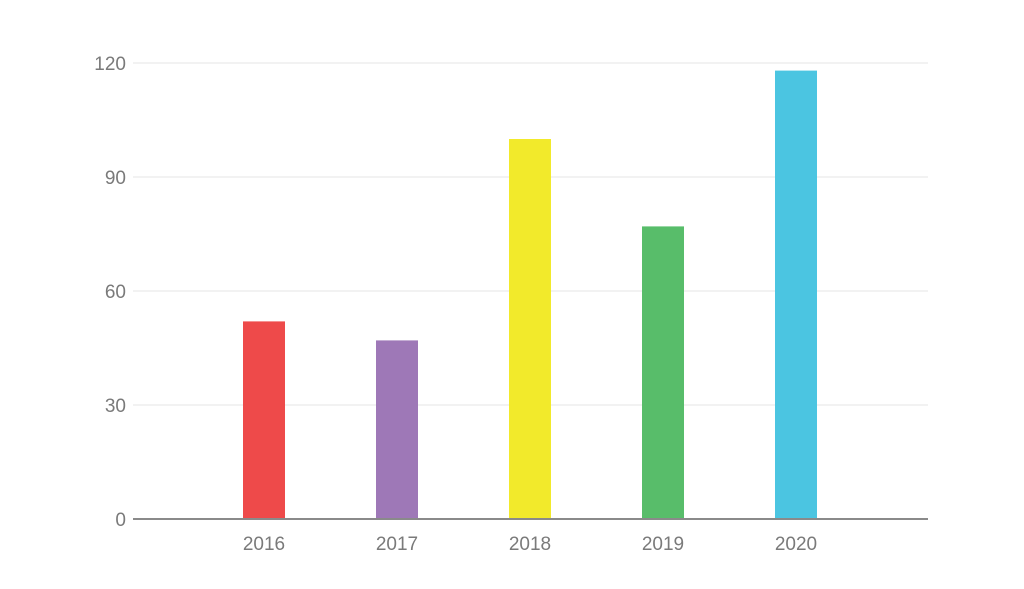 This screenshot has width=1024, height=589. What do you see at coordinates (115, 406) in the screenshot?
I see `y-tick-label: 30` at bounding box center [115, 406].